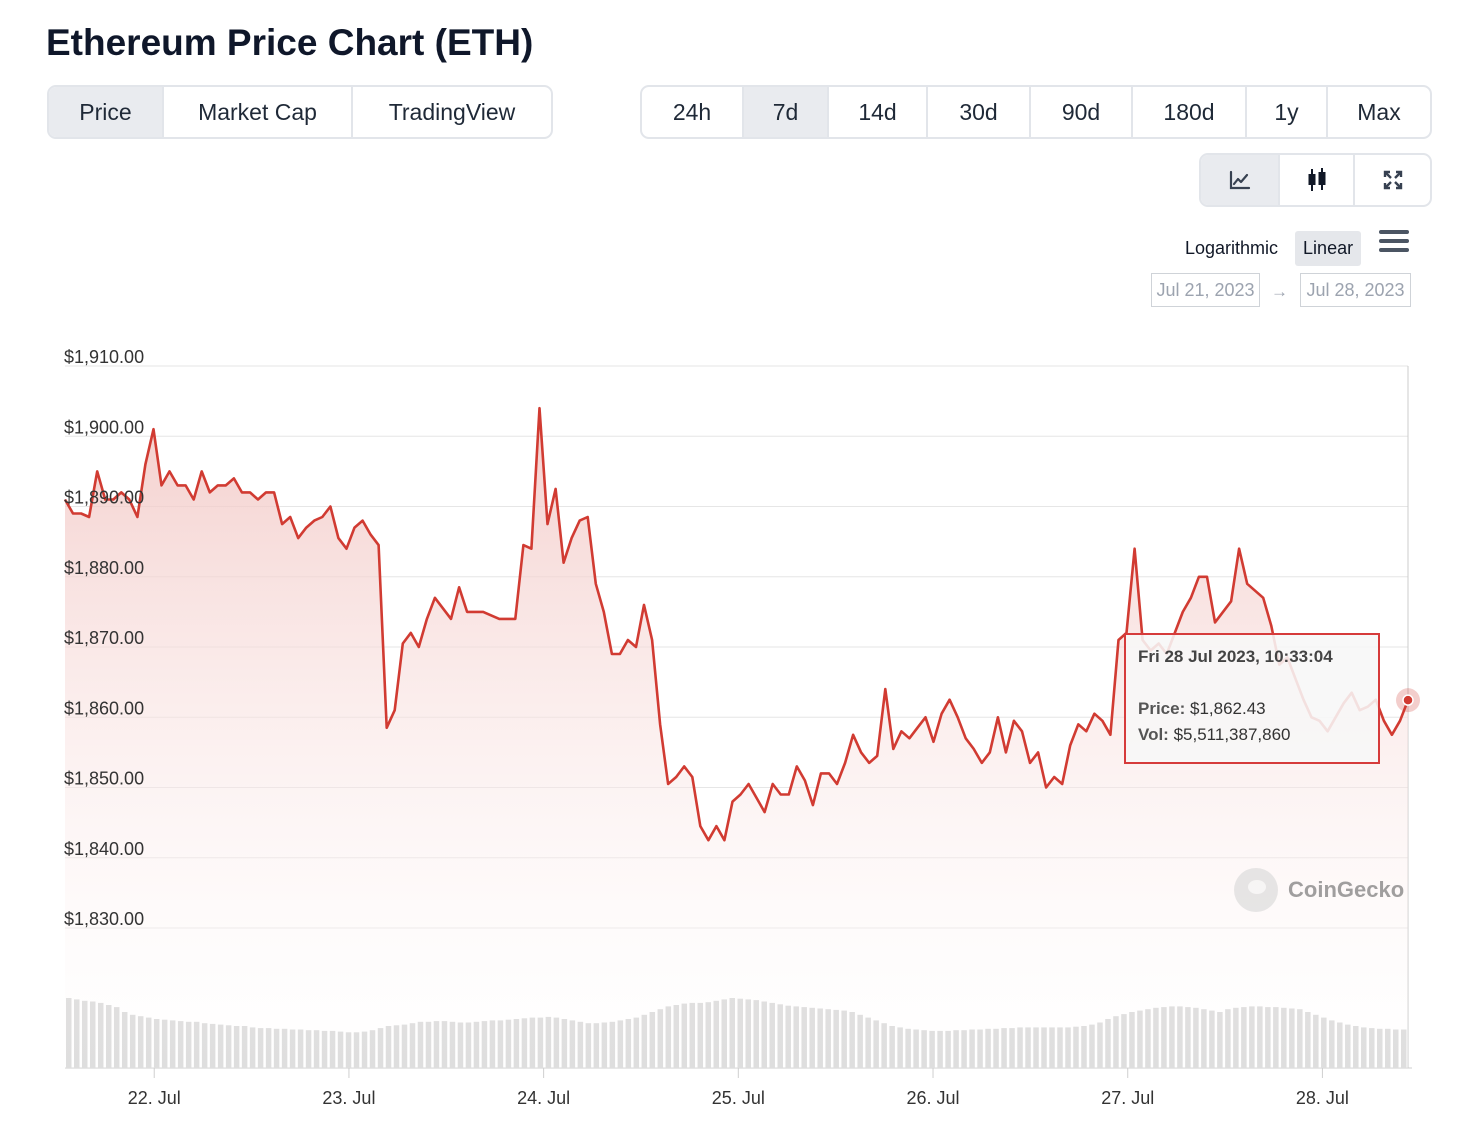 This screenshot has height=1148, width=1476. What do you see at coordinates (1394, 243) in the screenshot?
I see `hamburger-menu-icon` at bounding box center [1394, 243].